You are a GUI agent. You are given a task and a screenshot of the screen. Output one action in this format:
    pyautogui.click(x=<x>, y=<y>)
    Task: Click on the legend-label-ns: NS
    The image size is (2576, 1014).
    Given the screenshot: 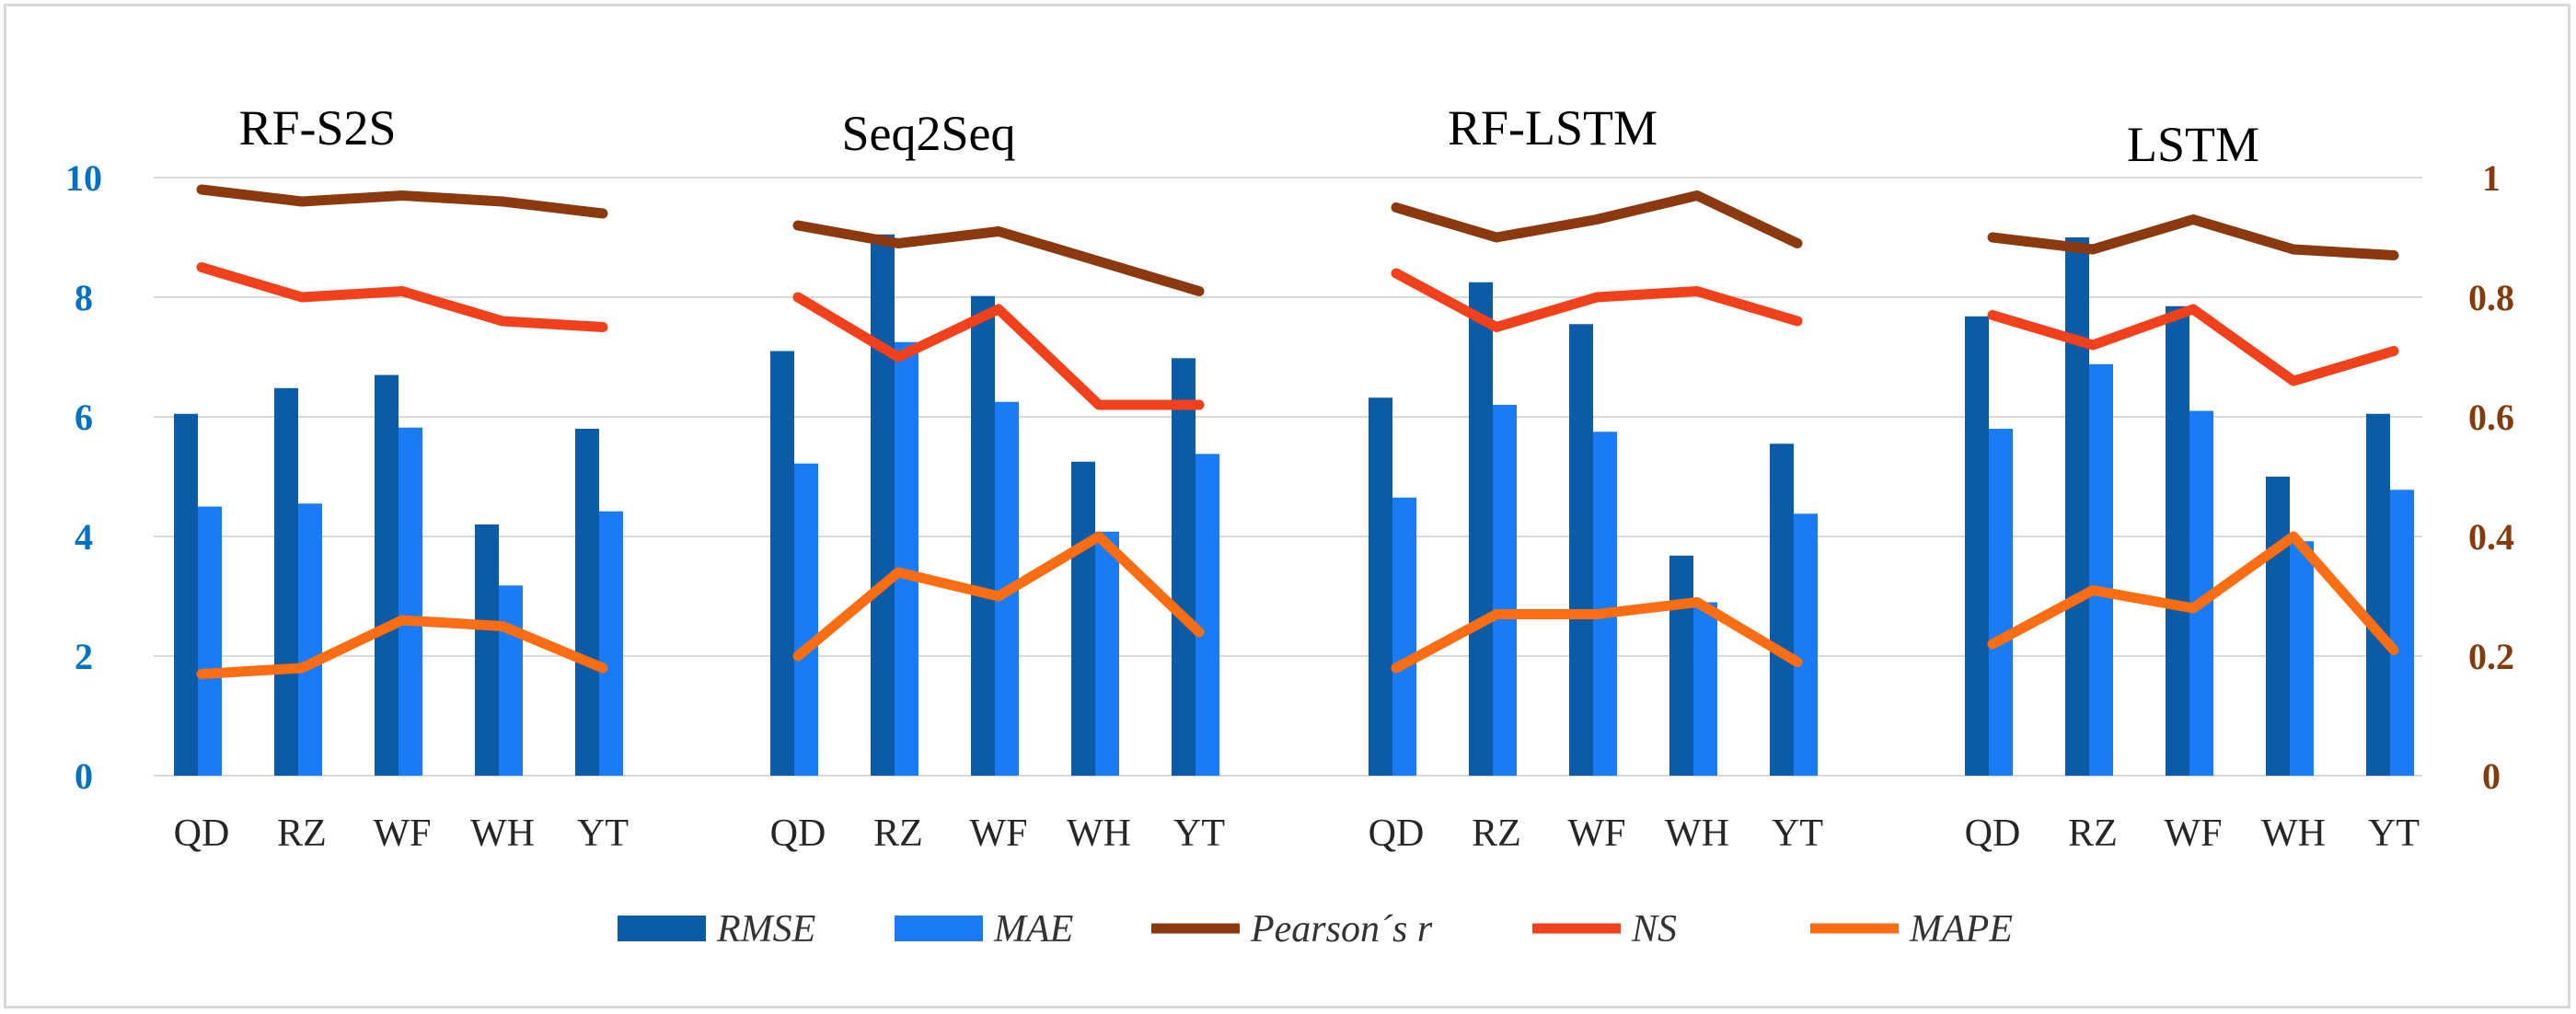 What is the action you would take?
    pyautogui.click(x=1654, y=929)
    